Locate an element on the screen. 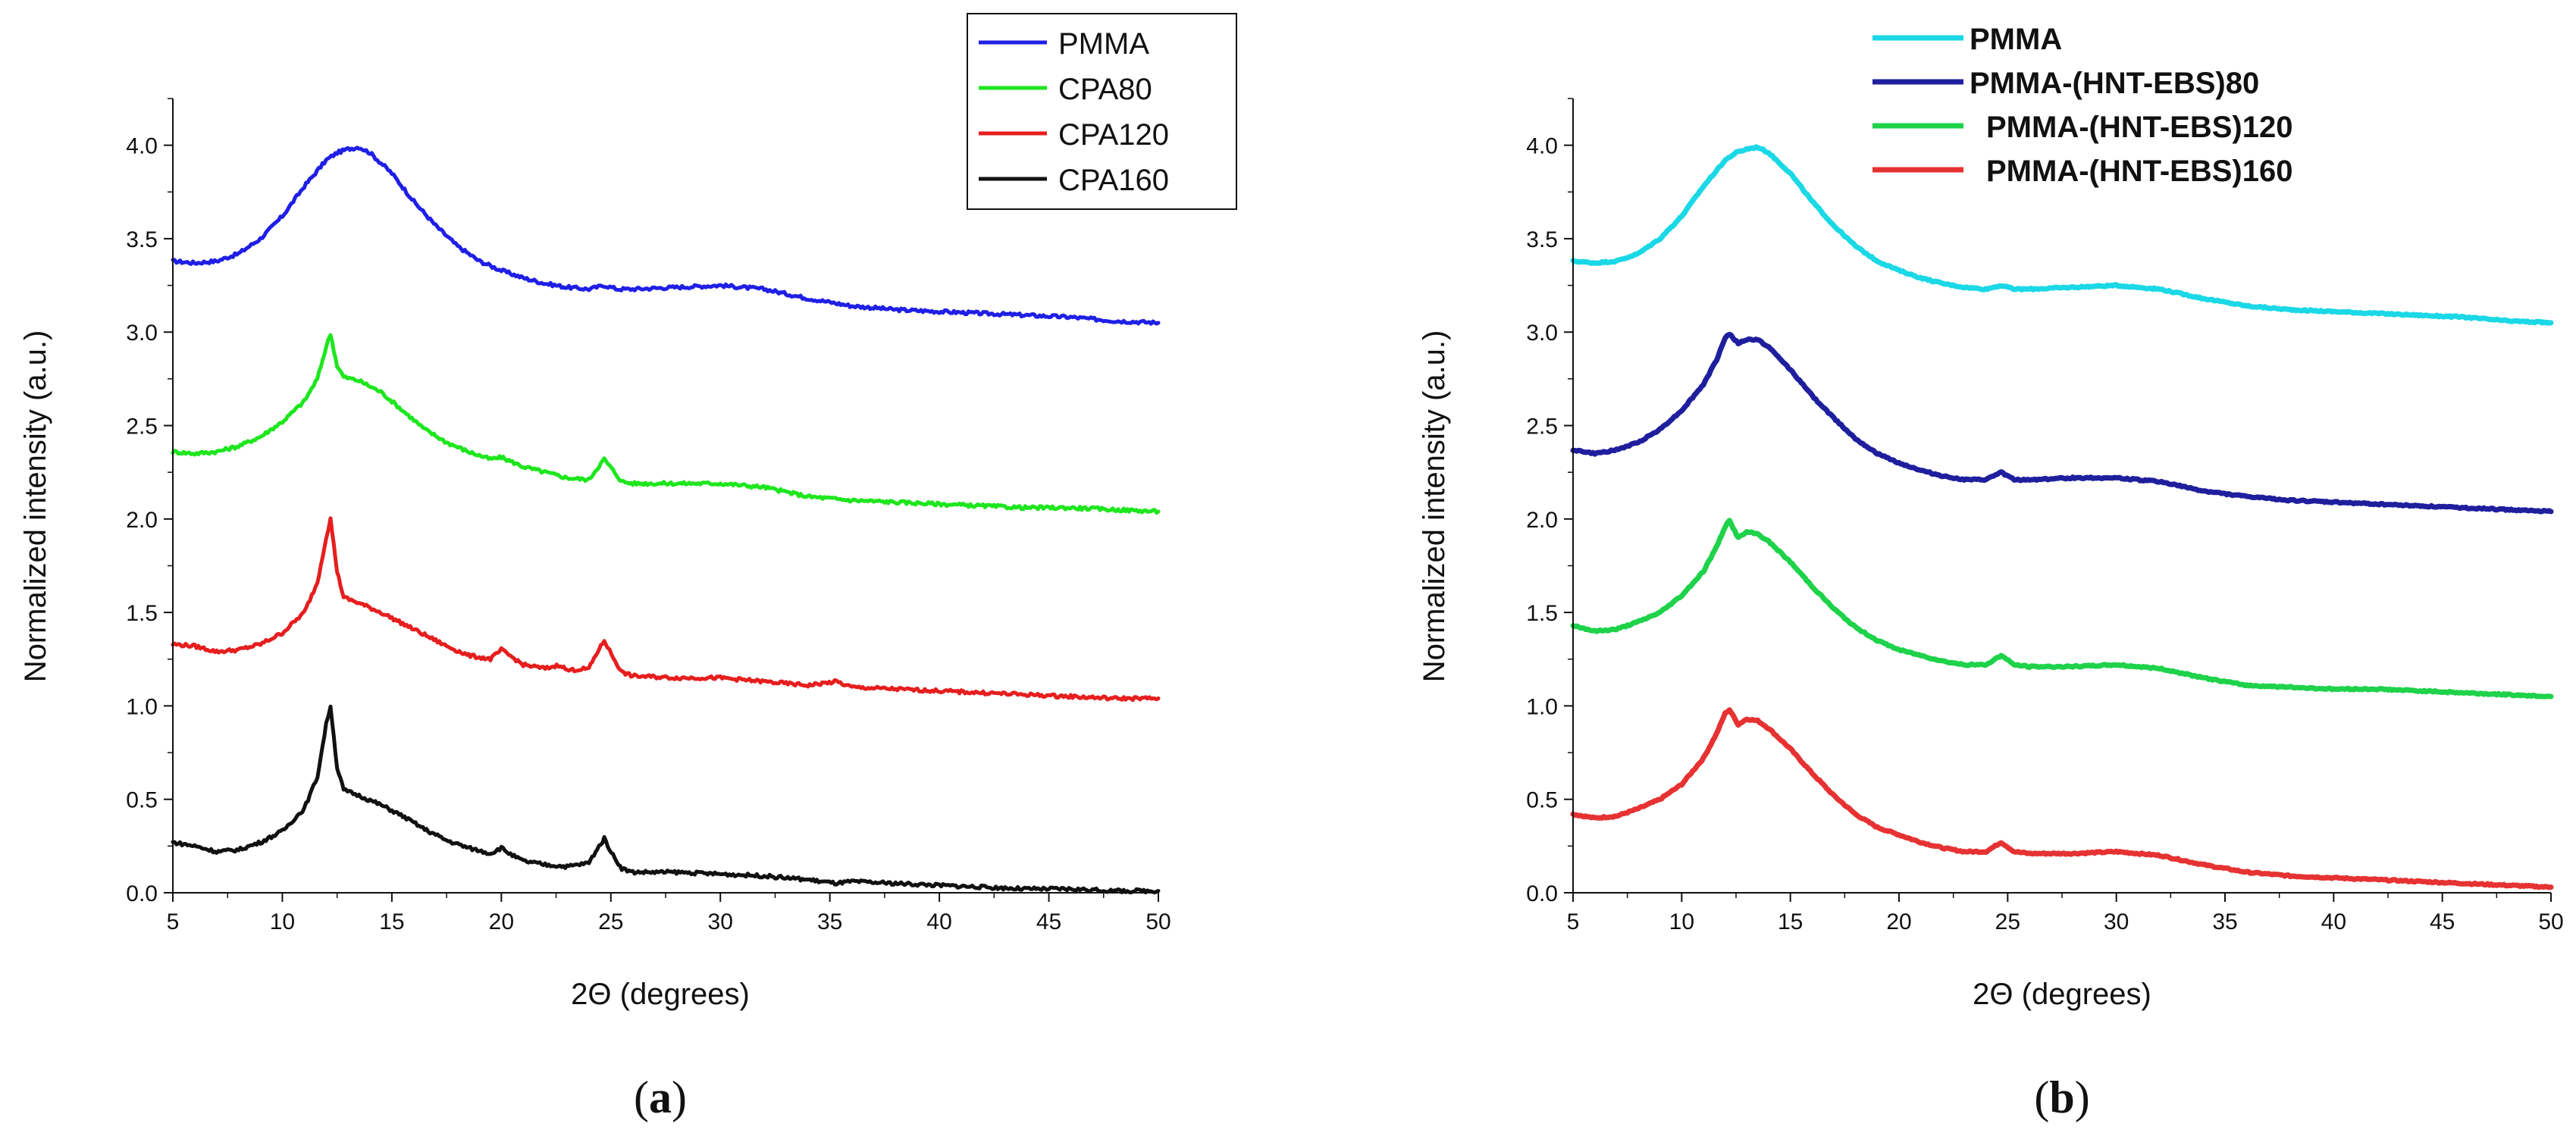 This screenshot has width=2576, height=1133. series-line-pmma-a is located at coordinates (666, 236).